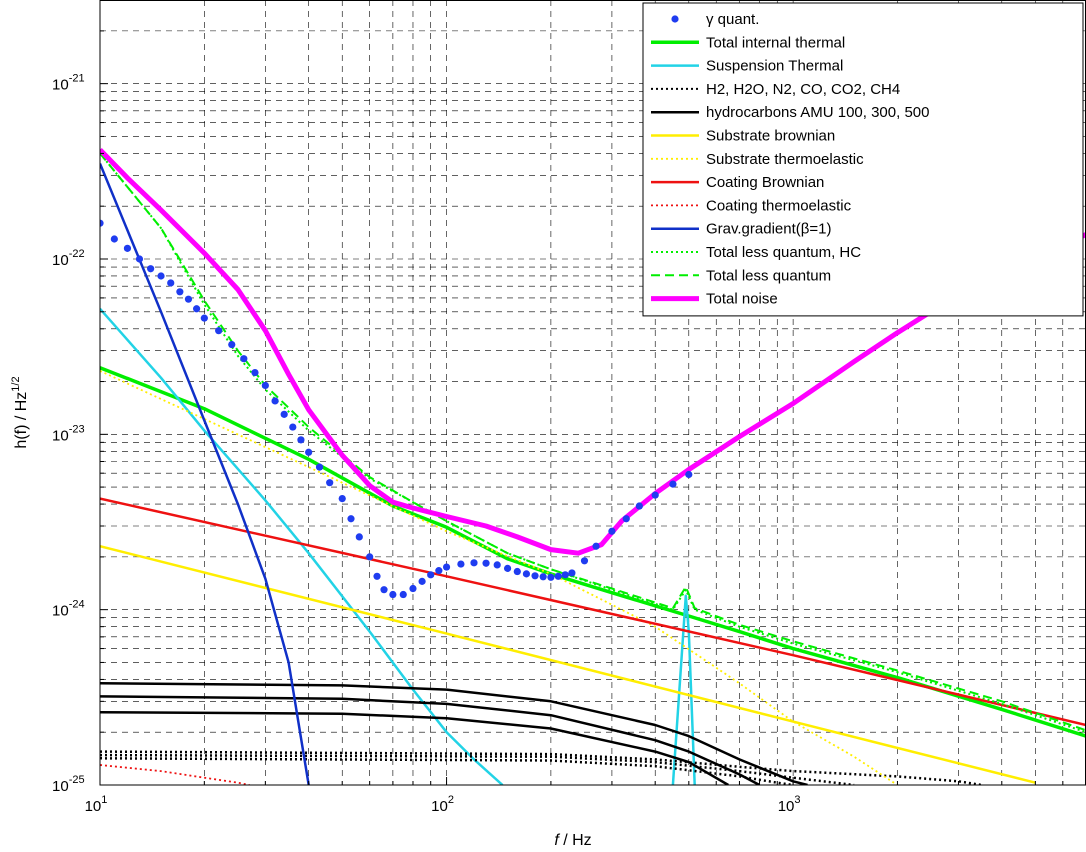 The width and height of the screenshot is (1086, 852). What do you see at coordinates (765, 182) in the screenshot?
I see `legend-label: Coating Brownian` at bounding box center [765, 182].